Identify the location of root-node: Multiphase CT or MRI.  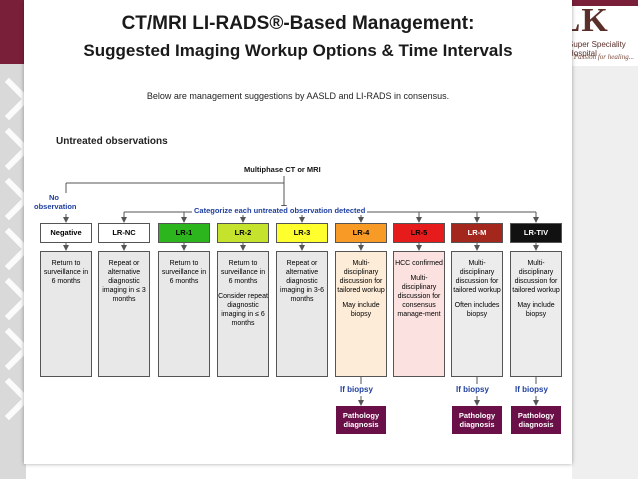
(282, 169).